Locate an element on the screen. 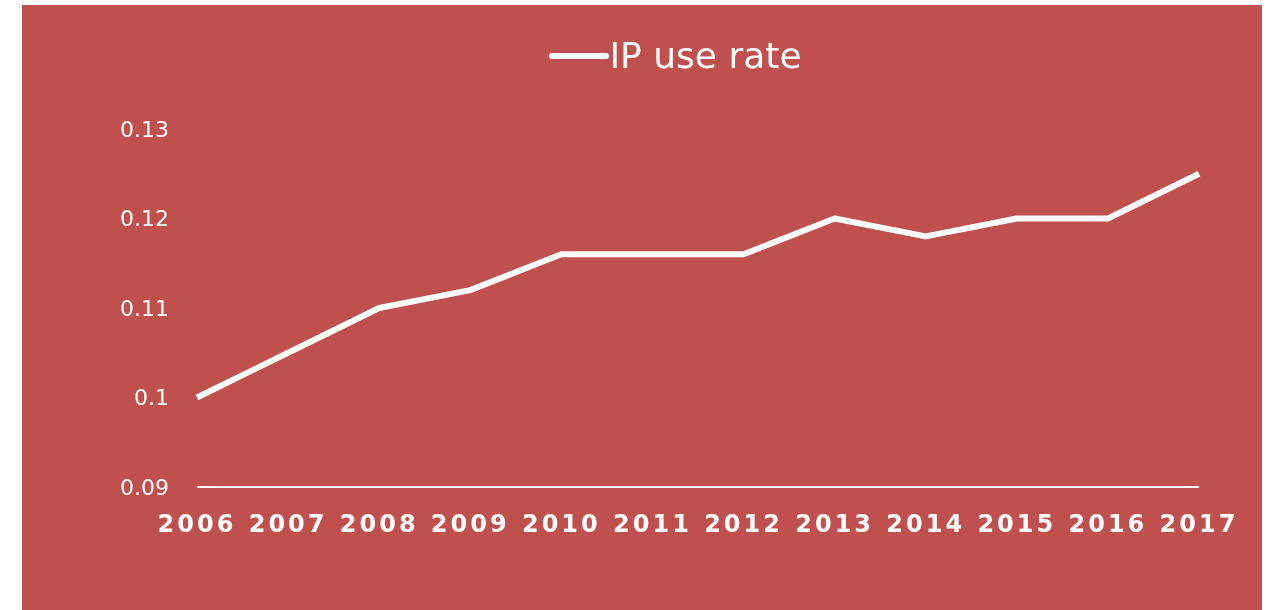 The width and height of the screenshot is (1266, 610). x-tick-label: 2009 is located at coordinates (470, 524).